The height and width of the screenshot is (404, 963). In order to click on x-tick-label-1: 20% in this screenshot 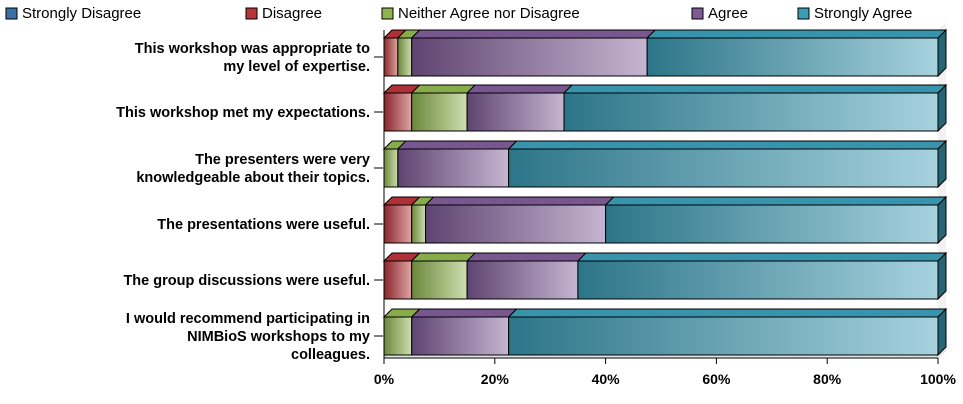, I will do `click(495, 379)`.